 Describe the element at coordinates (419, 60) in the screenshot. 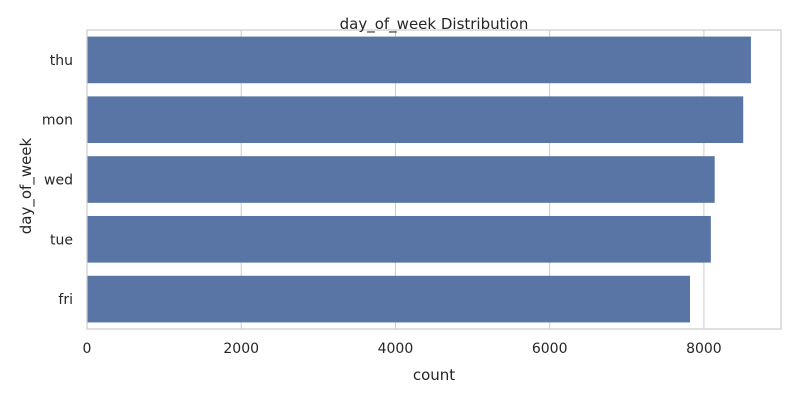

I see `bar-thu` at that location.